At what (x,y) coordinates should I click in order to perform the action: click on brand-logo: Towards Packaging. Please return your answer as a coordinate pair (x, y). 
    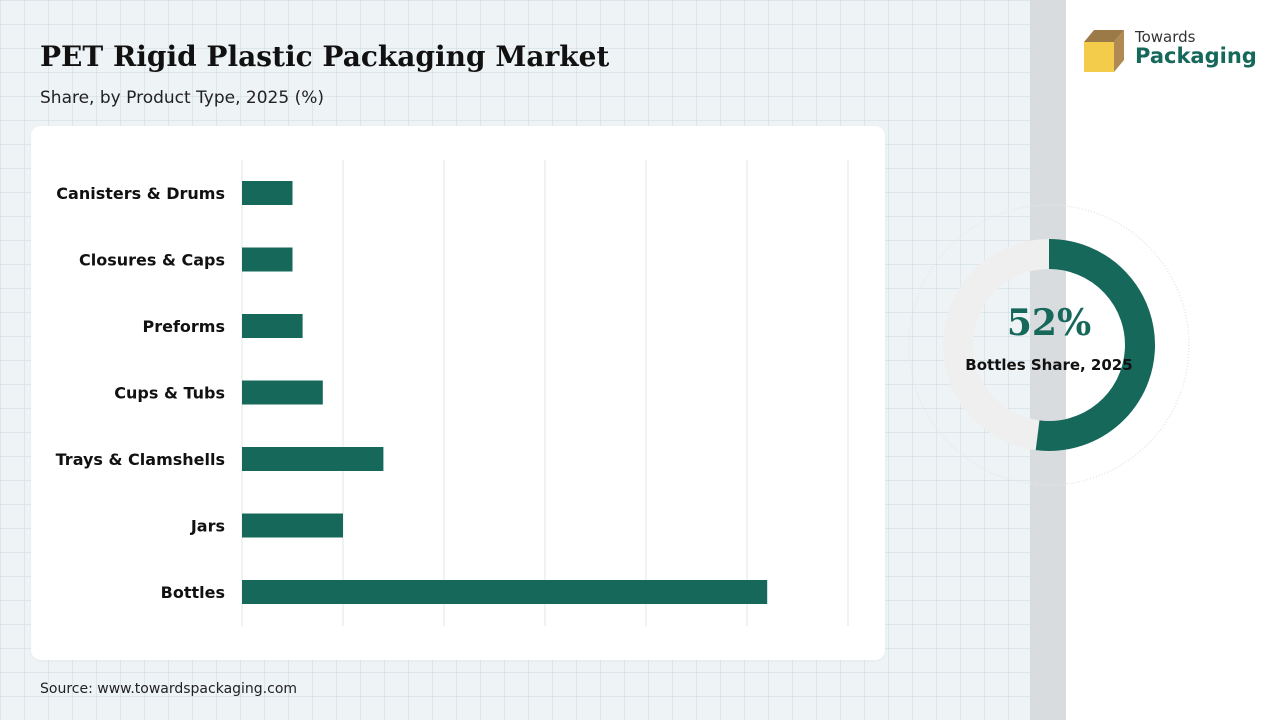
    Looking at the image, I should click on (1170, 53).